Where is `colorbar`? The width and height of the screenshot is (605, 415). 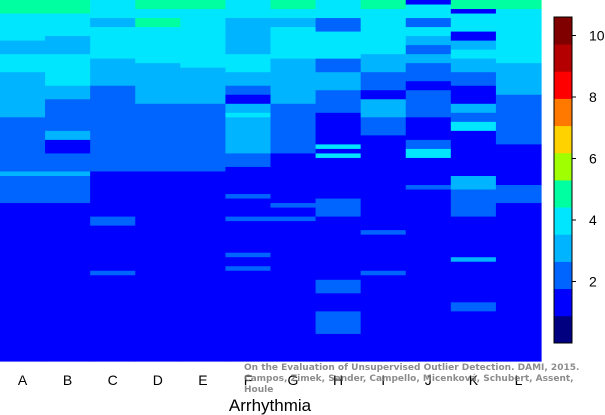 colorbar is located at coordinates (563, 180).